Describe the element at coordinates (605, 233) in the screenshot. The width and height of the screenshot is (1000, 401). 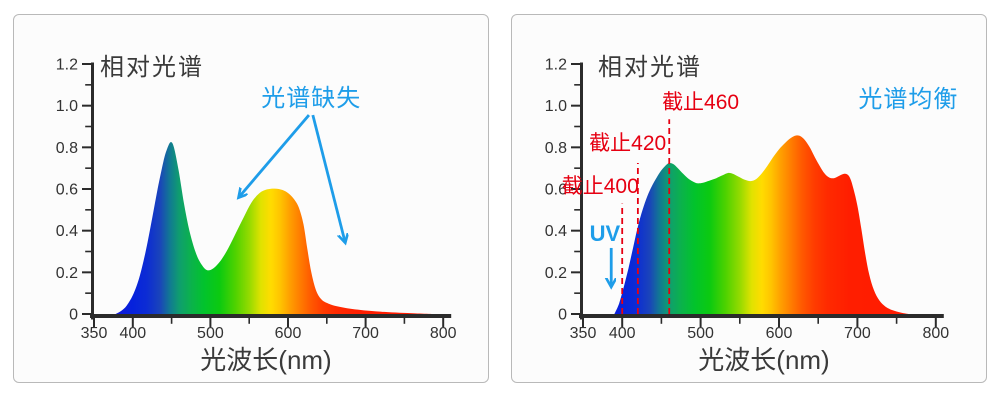
I see `uv-label: UV` at that location.